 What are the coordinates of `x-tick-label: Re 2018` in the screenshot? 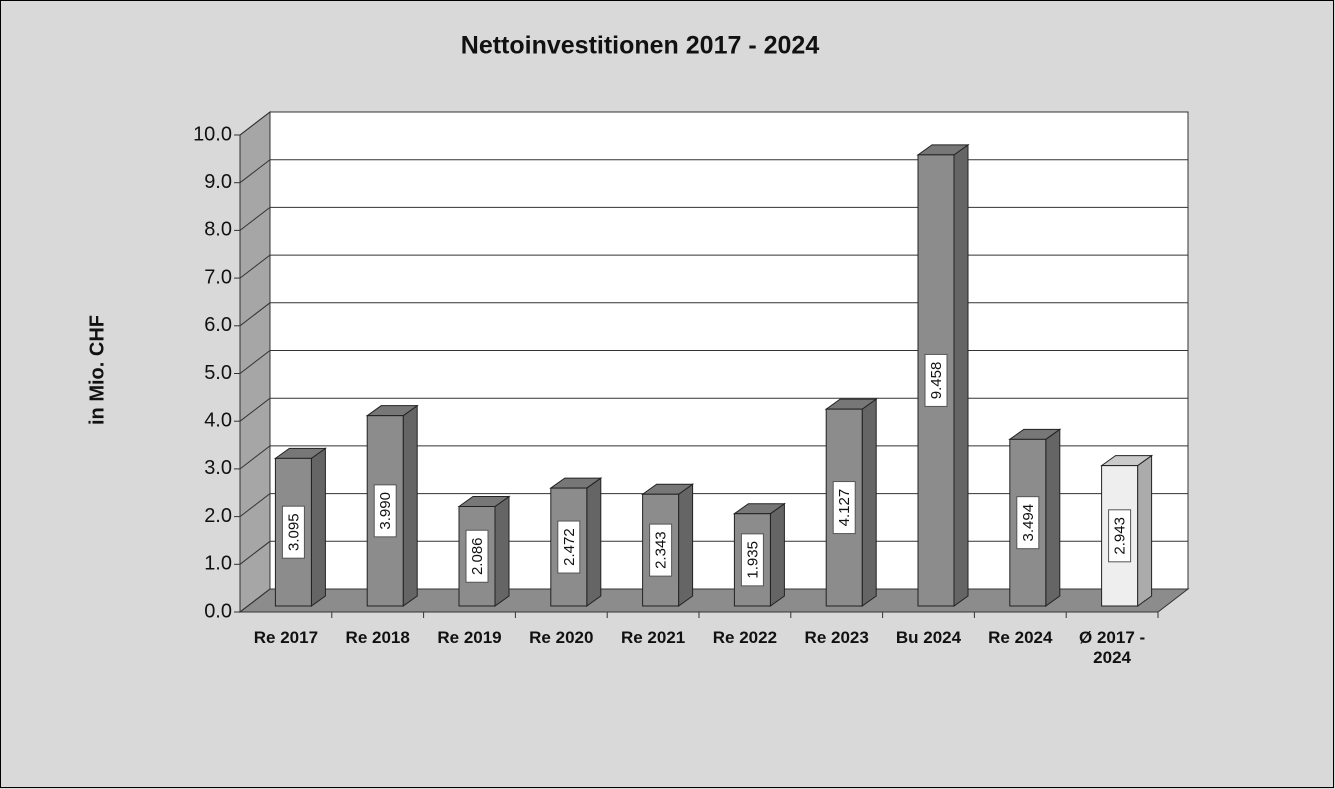 It's located at (377, 637).